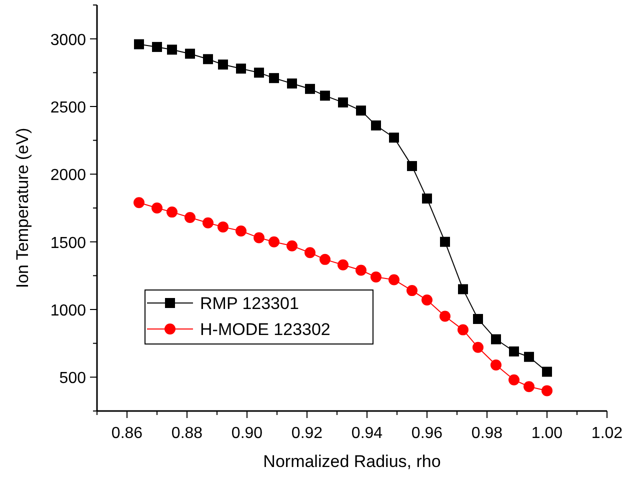 This screenshot has height=485, width=622. What do you see at coordinates (307, 433) in the screenshot?
I see `x-tick-label: 0.92` at bounding box center [307, 433].